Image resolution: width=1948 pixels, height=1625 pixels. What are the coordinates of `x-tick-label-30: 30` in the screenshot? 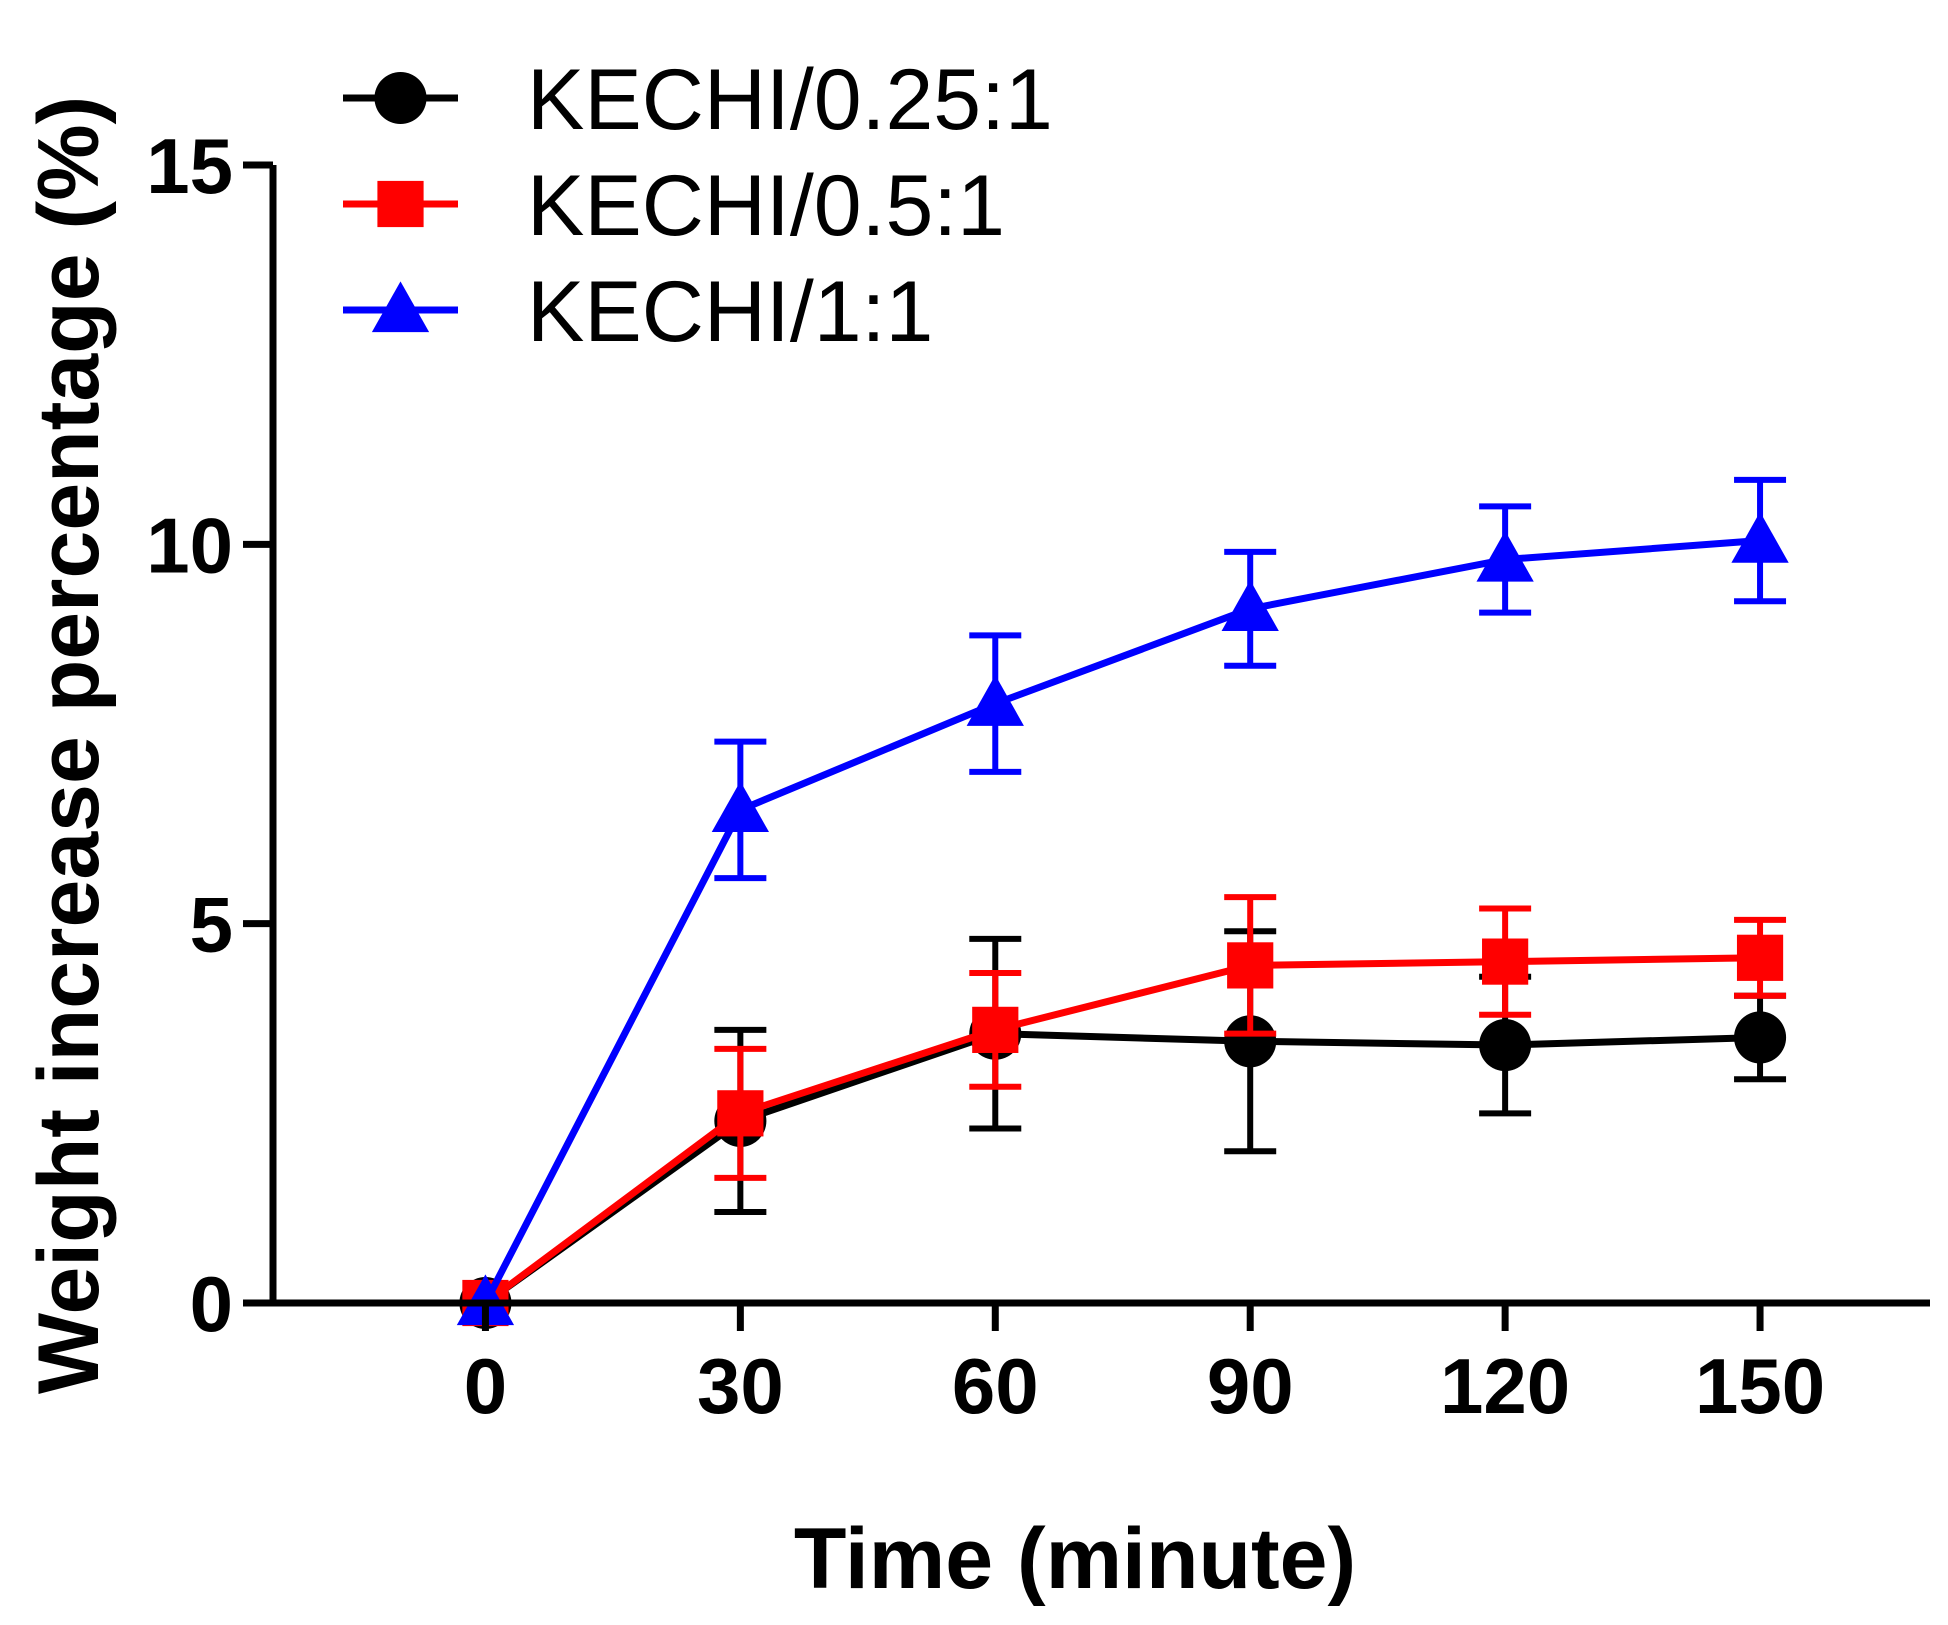 It's located at (740, 1386).